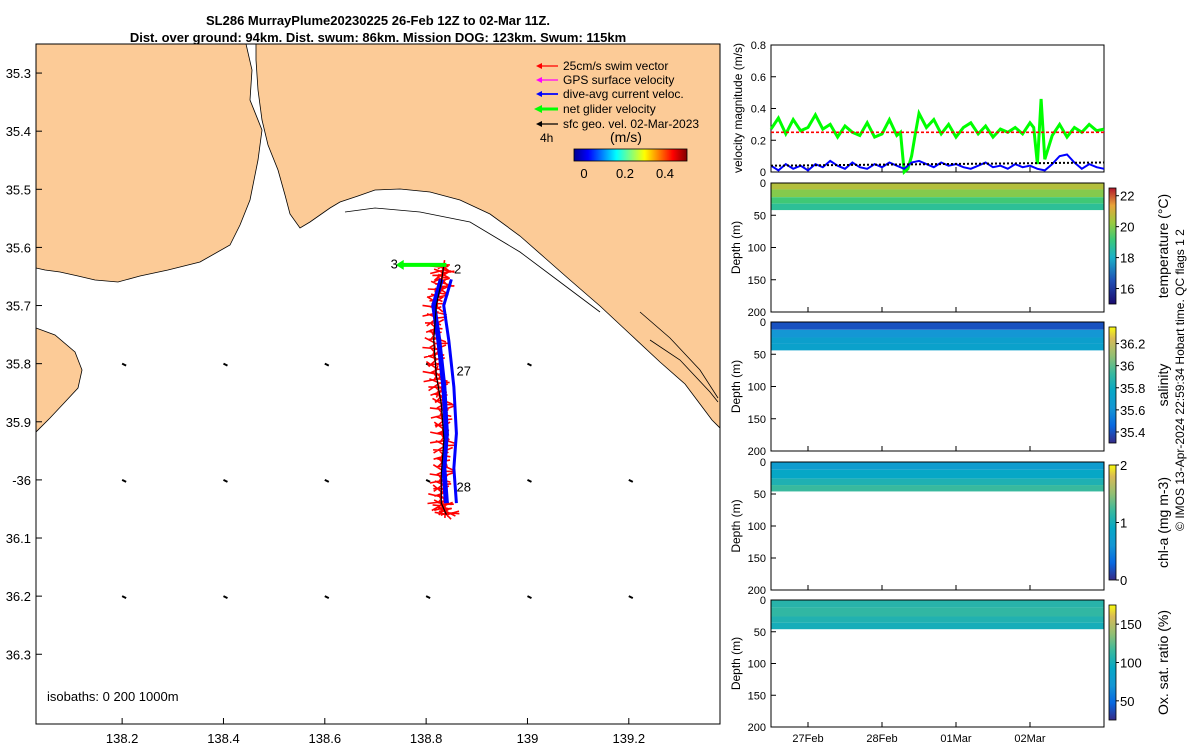  Describe the element at coordinates (807, 739) in the screenshot. I see `time-x-tick-label: 27Feb` at that location.